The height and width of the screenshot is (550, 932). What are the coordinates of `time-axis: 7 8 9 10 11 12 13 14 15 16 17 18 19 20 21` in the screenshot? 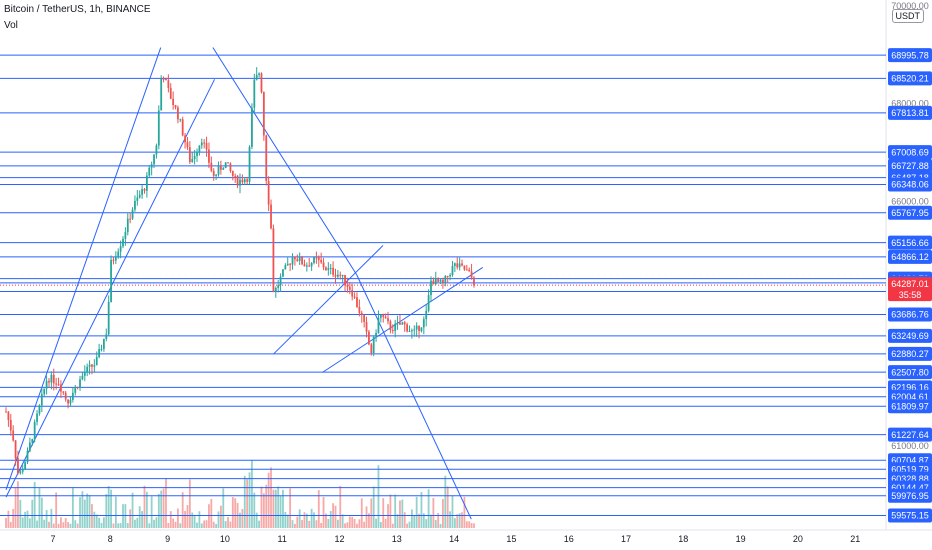 It's located at (455, 539).